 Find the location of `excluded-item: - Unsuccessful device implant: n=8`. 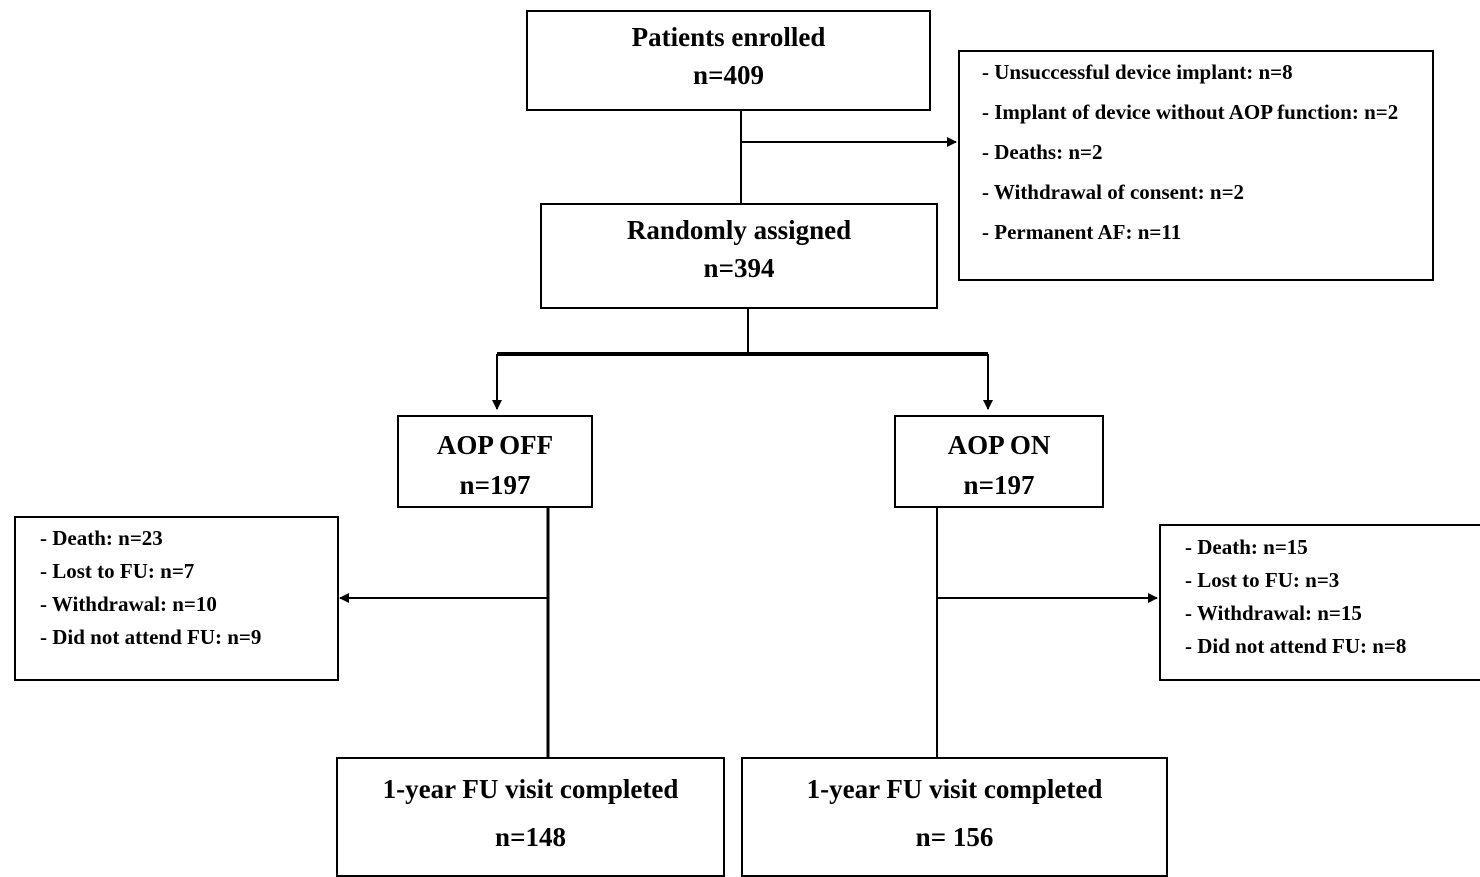

excluded-item: - Unsuccessful device implant: n=8 is located at coordinates (1137, 72).